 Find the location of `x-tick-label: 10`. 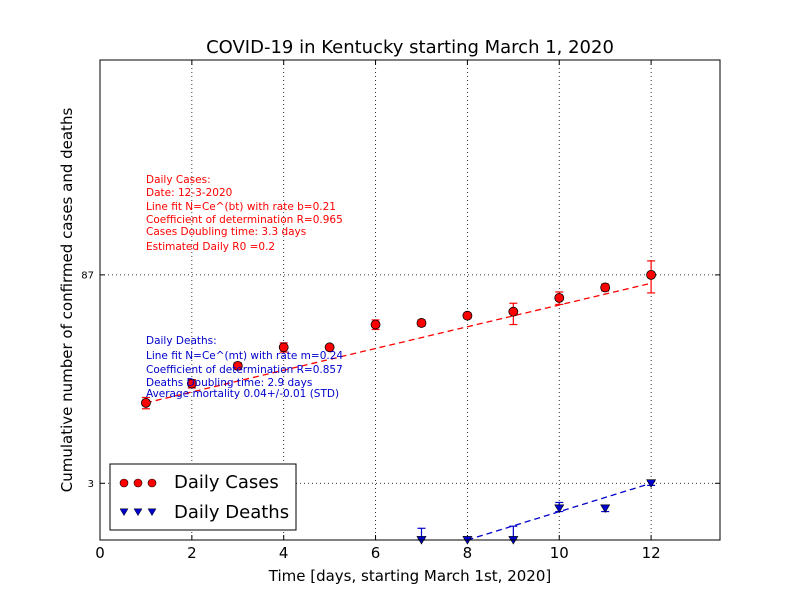

x-tick-label: 10 is located at coordinates (559, 553).